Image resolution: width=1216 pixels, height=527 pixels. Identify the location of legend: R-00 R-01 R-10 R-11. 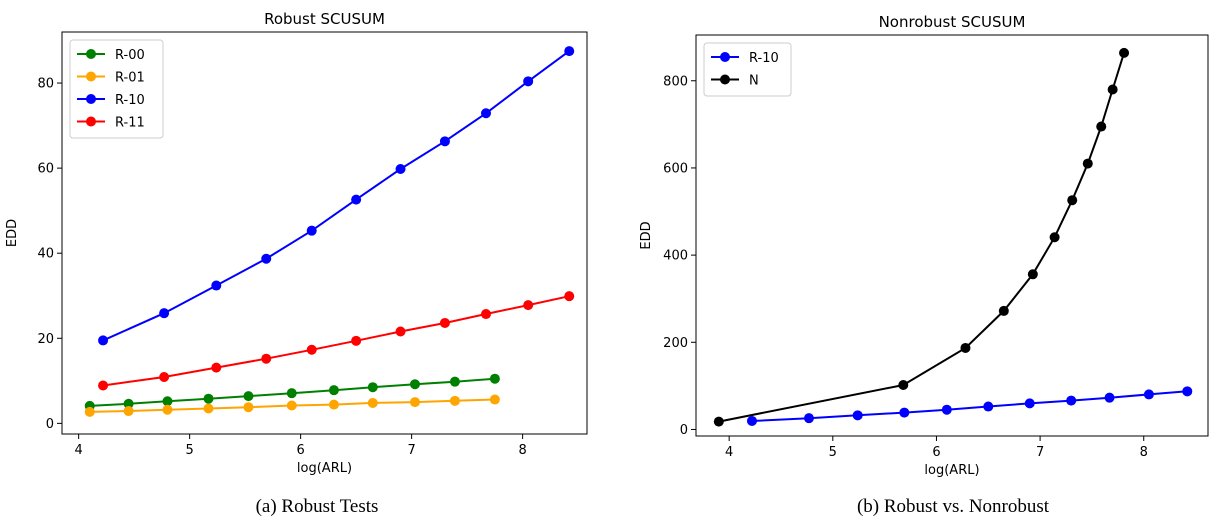
(116, 89).